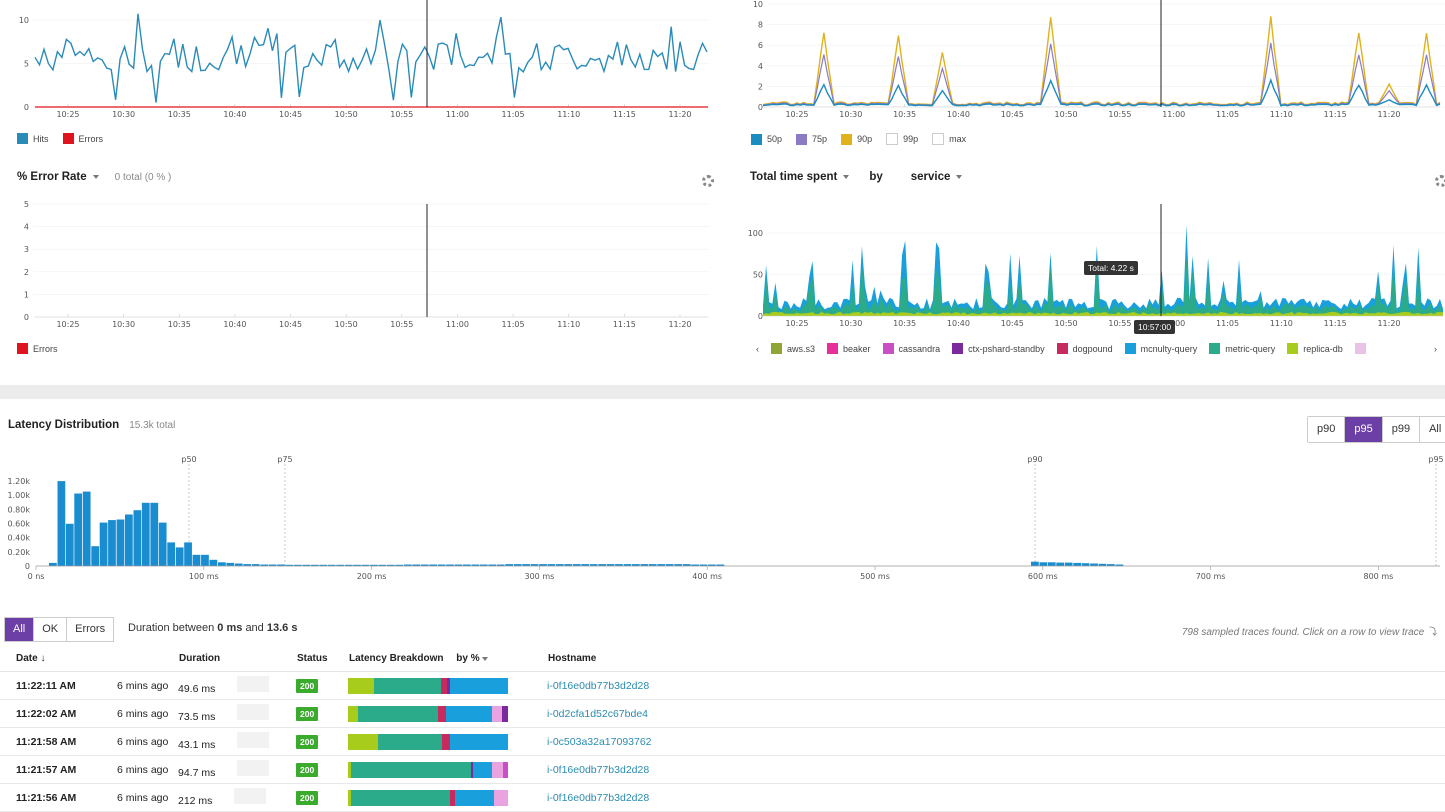  Describe the element at coordinates (996, 741) in the screenshot. I see `row-hostname: i-0c503a32a17093762` at that location.